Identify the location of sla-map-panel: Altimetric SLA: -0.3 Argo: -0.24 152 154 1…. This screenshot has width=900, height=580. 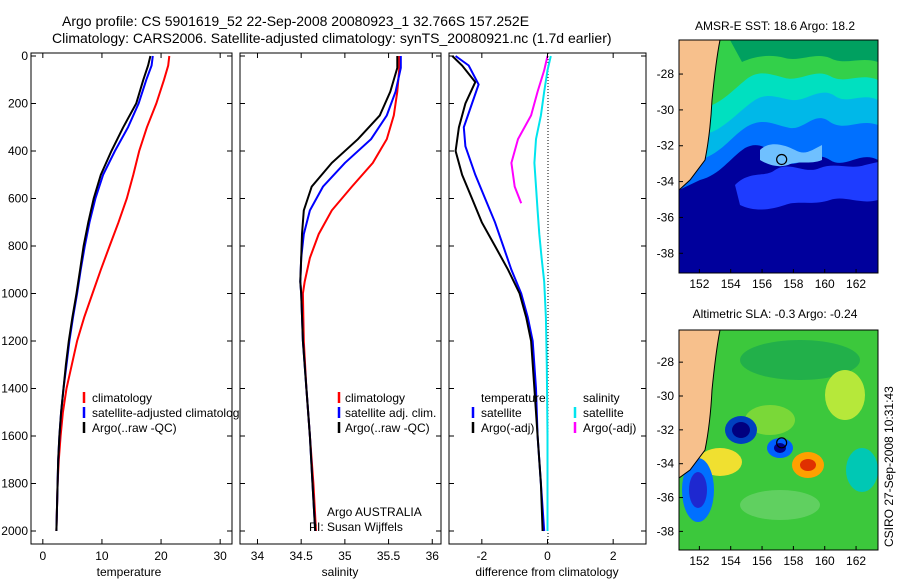
(768, 437).